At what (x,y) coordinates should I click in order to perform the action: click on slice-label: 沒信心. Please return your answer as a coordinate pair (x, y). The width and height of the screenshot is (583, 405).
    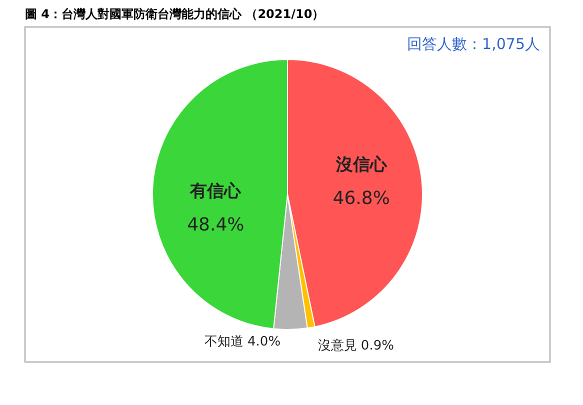
    Looking at the image, I should click on (361, 164).